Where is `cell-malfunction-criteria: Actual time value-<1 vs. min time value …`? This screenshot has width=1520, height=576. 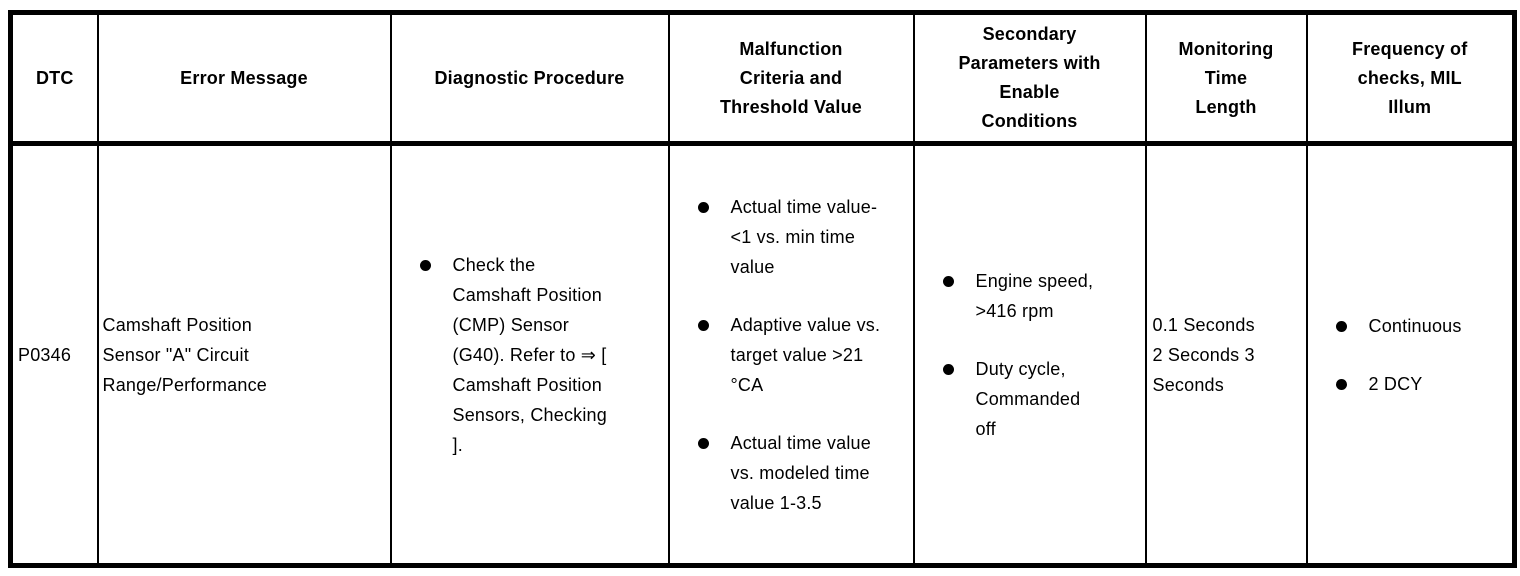
cell-malfunction-criteria: Actual time value-<1 vs. min time value … is located at coordinates (791, 354).